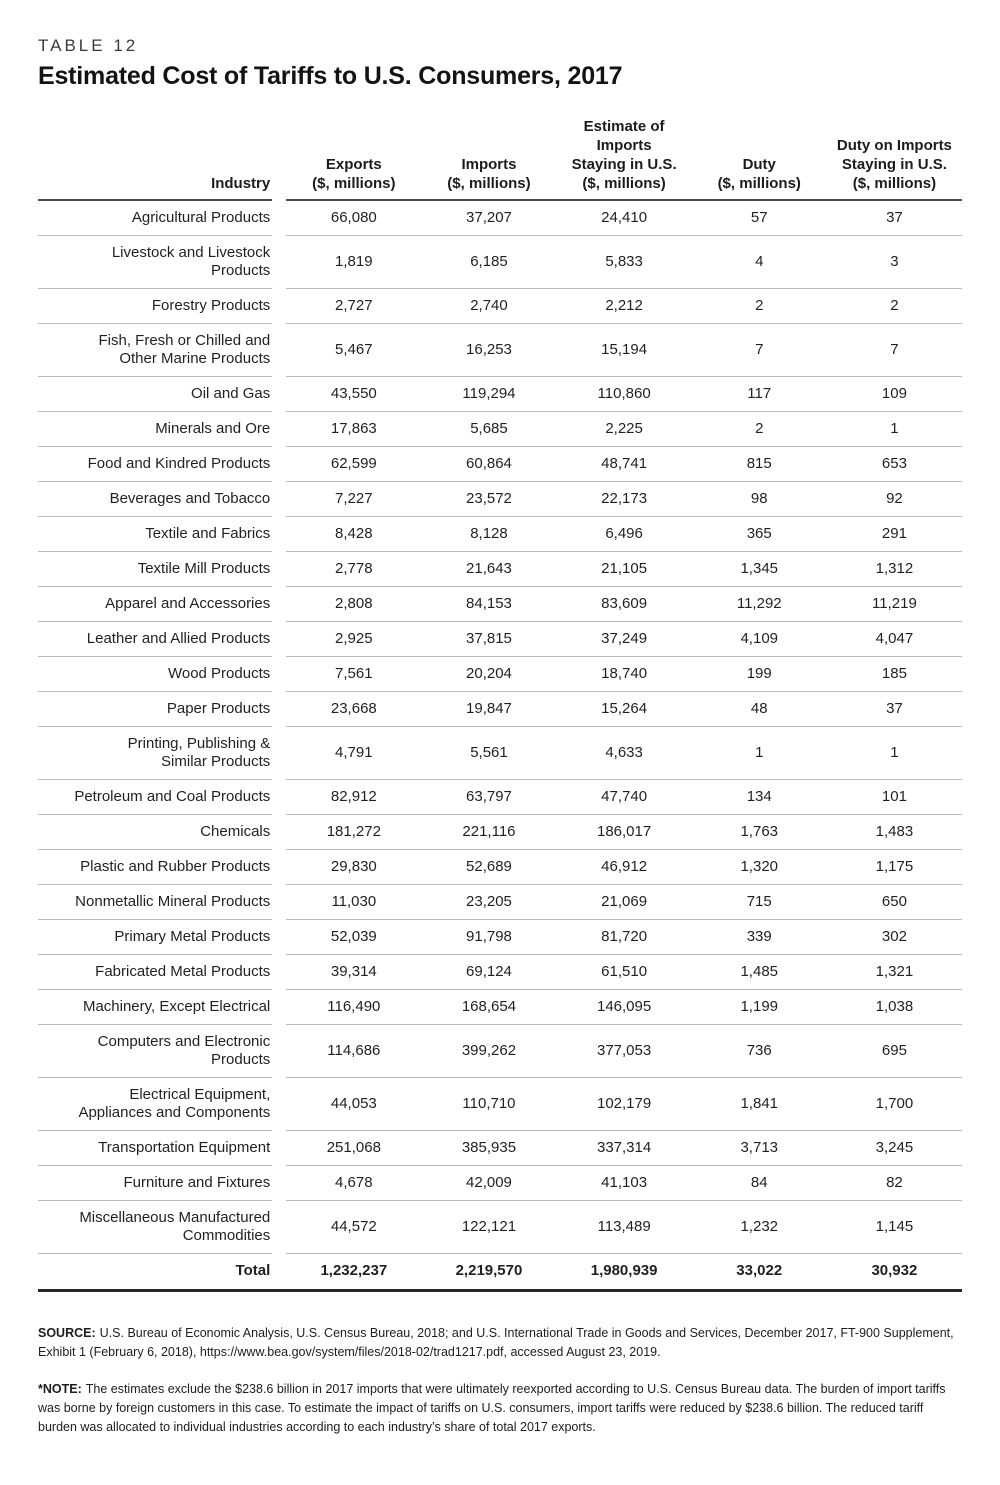 This screenshot has width=1000, height=1485. What do you see at coordinates (894, 604) in the screenshot?
I see `value-cell: 11,219` at bounding box center [894, 604].